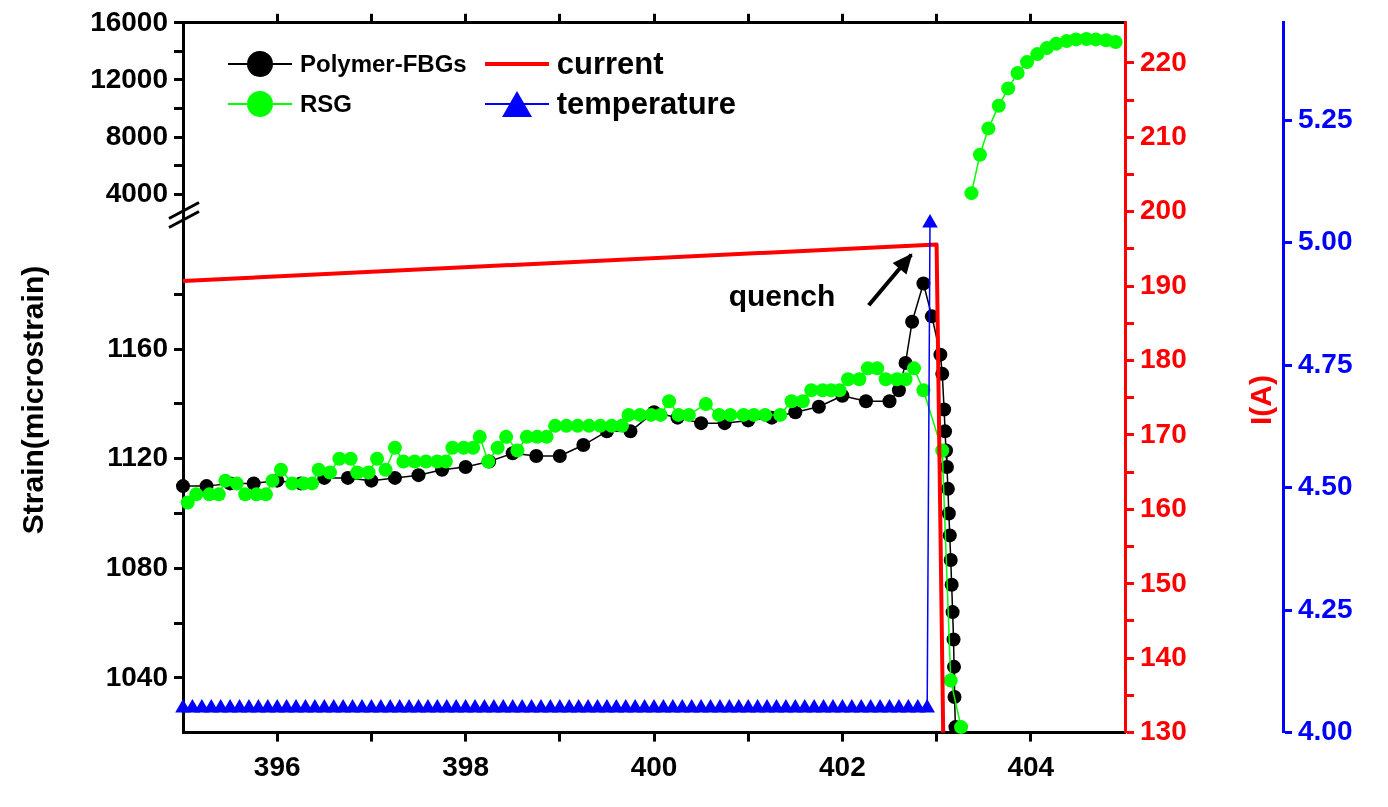 This screenshot has width=1388, height=807. What do you see at coordinates (277, 767) in the screenshot?
I see `x-tick-label: 396` at bounding box center [277, 767].